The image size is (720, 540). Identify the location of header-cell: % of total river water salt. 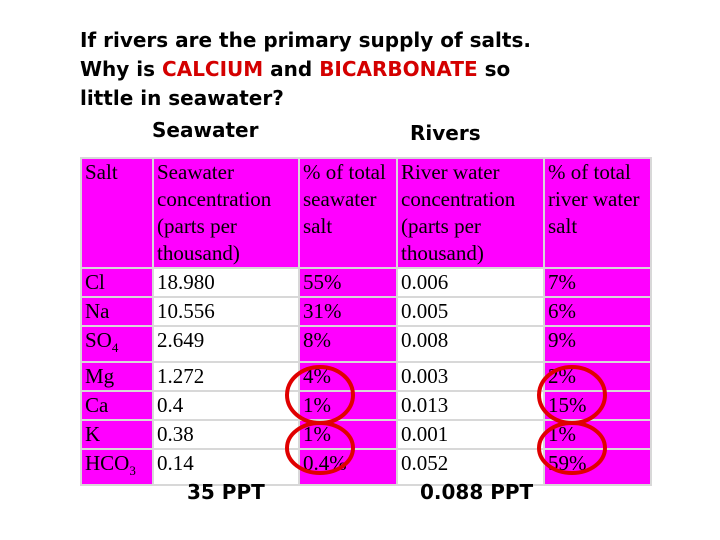
(597, 213).